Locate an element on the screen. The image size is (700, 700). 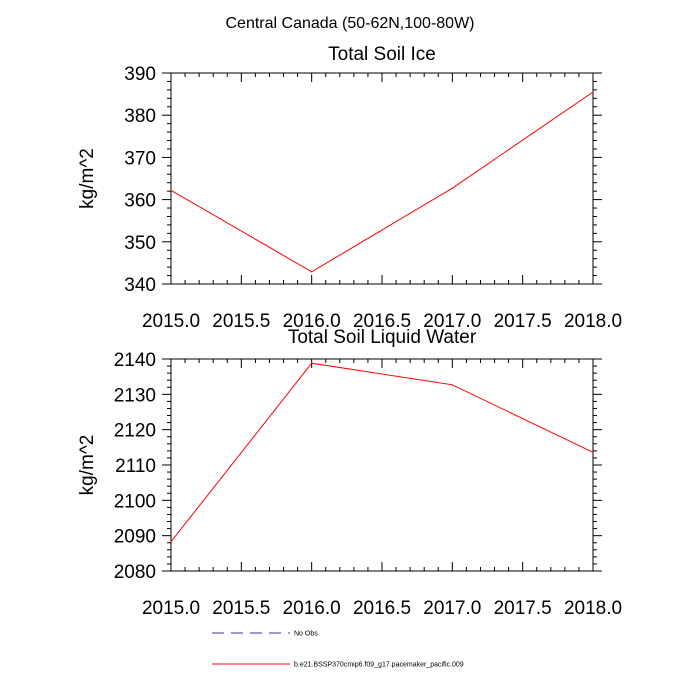
panel-title: Total Soil Ice is located at coordinates (382, 54).